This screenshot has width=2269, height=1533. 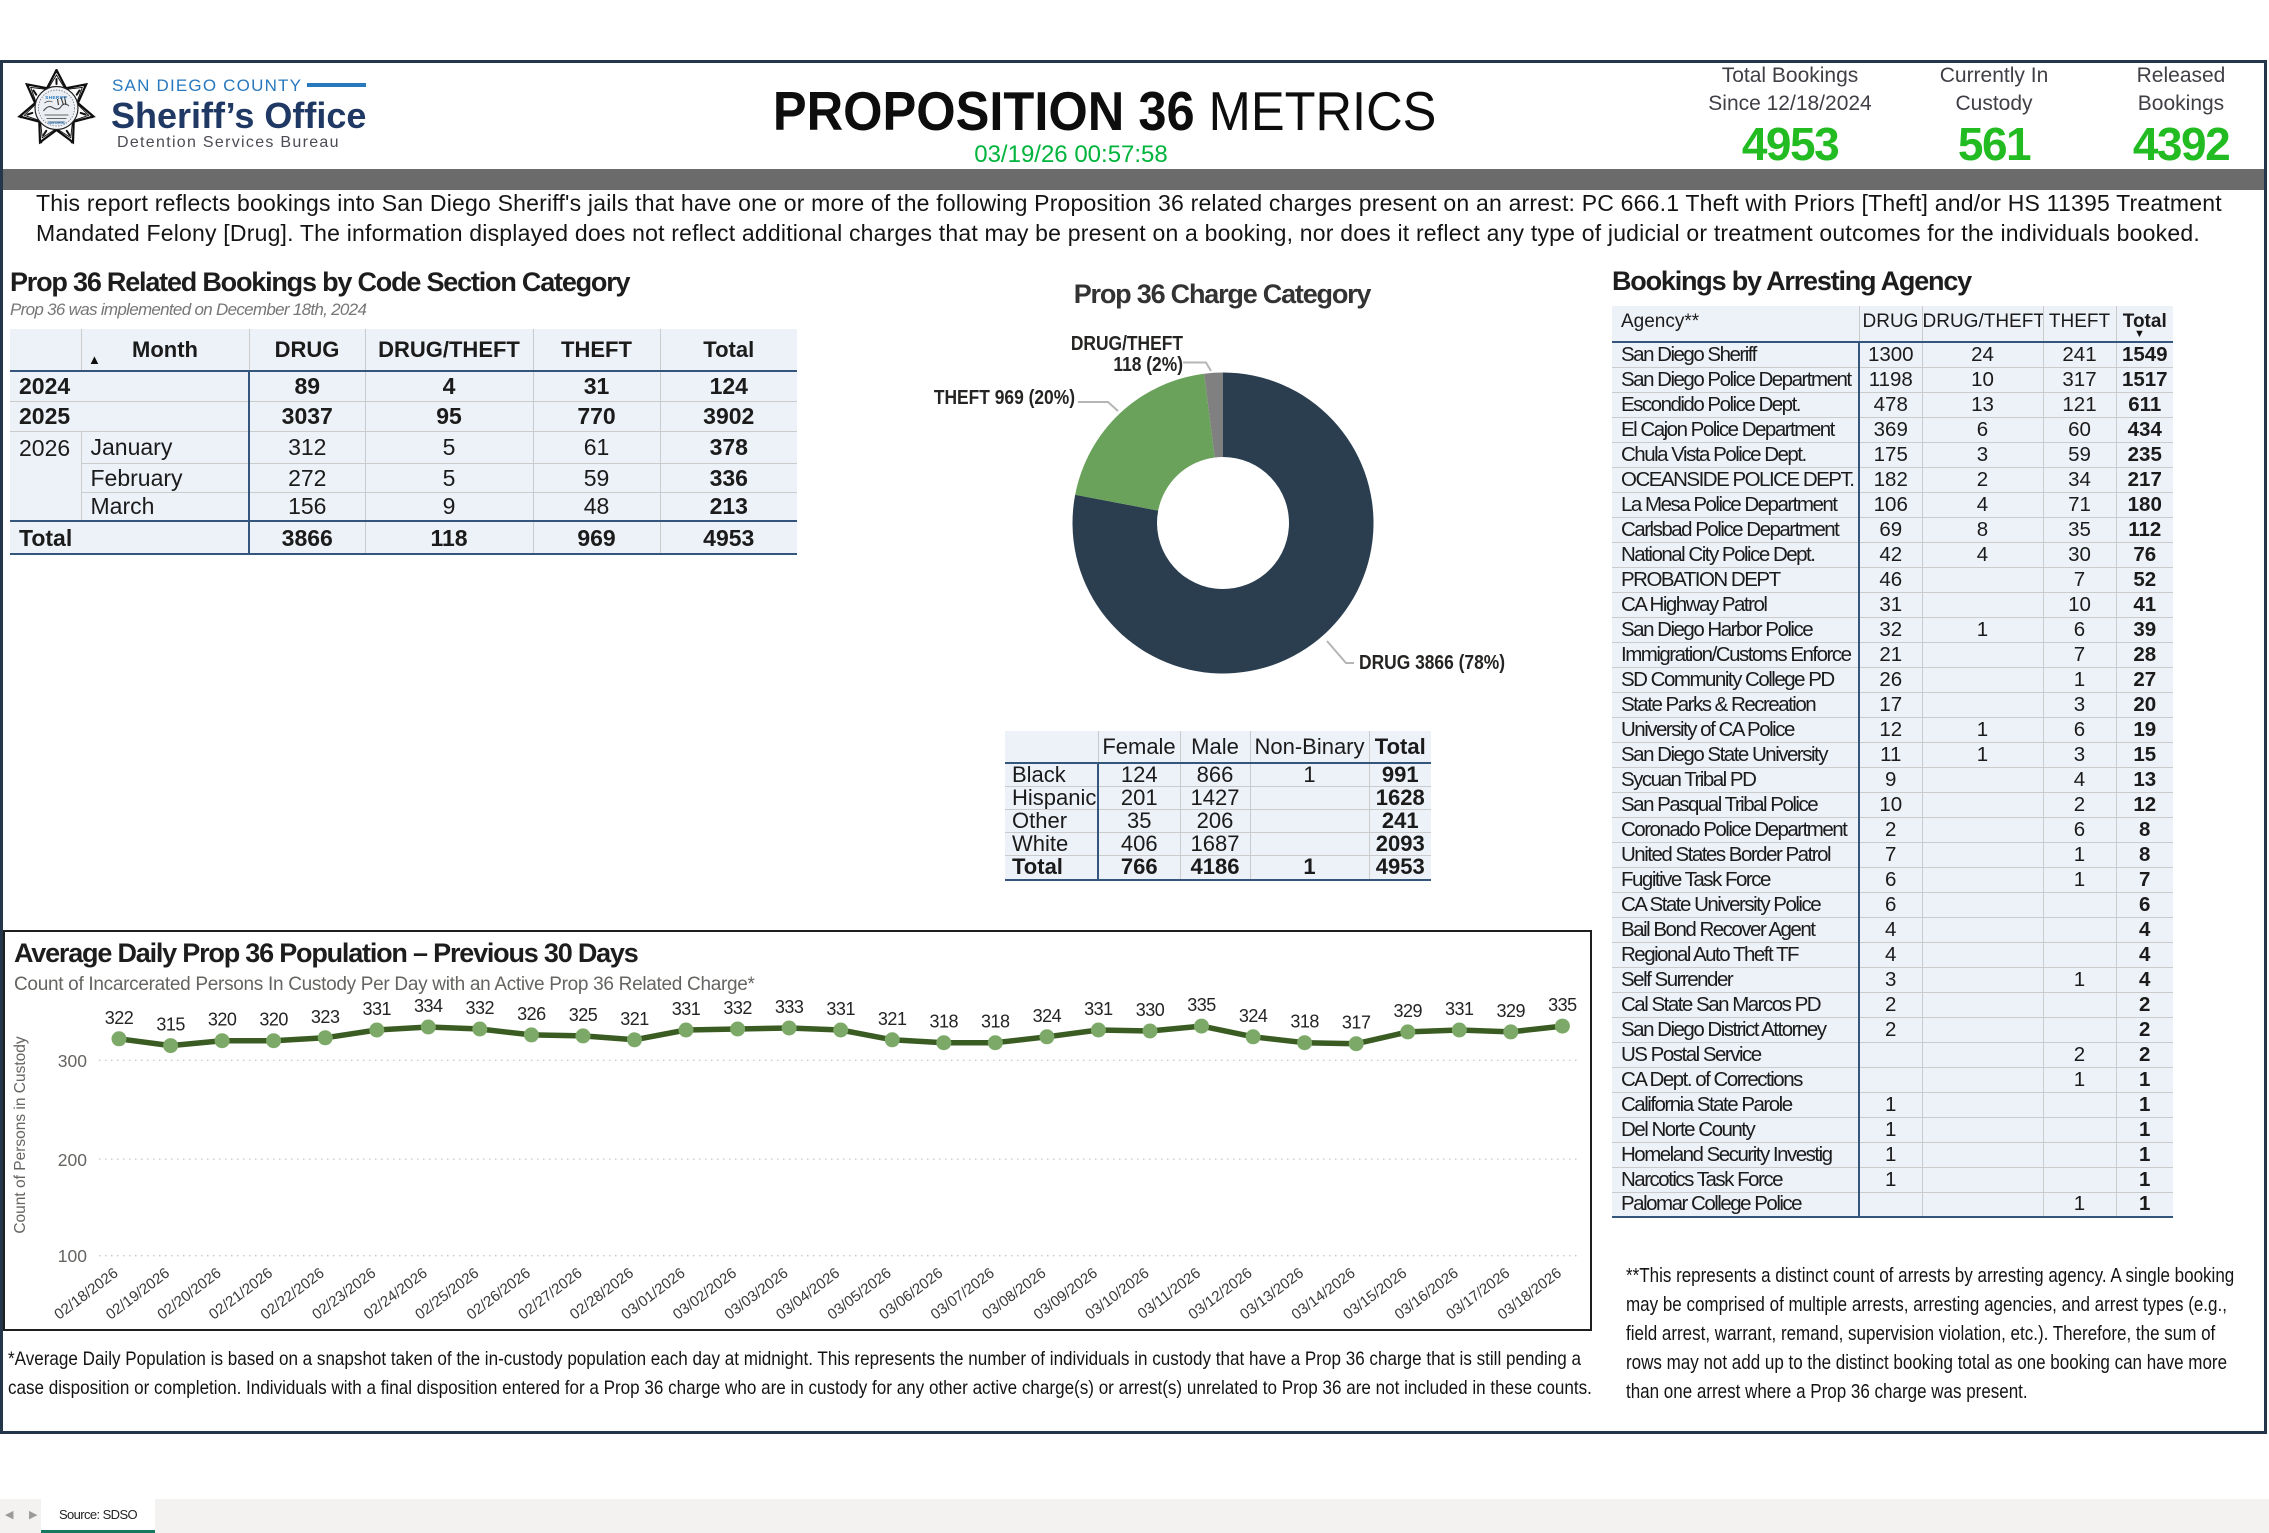 I want to click on svg-text: 323, so click(x=325, y=1017).